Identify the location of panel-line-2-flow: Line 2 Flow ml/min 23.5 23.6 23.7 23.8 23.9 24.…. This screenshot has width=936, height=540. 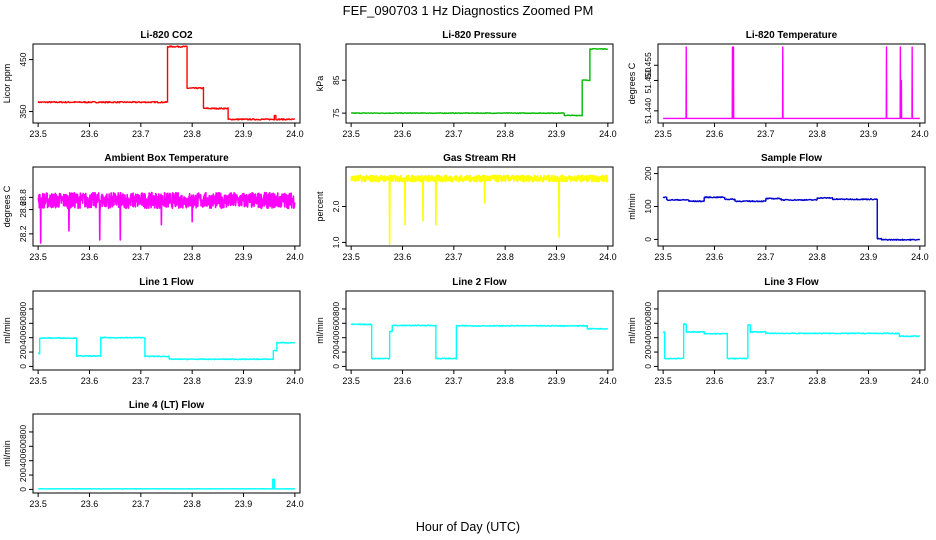
(466, 331).